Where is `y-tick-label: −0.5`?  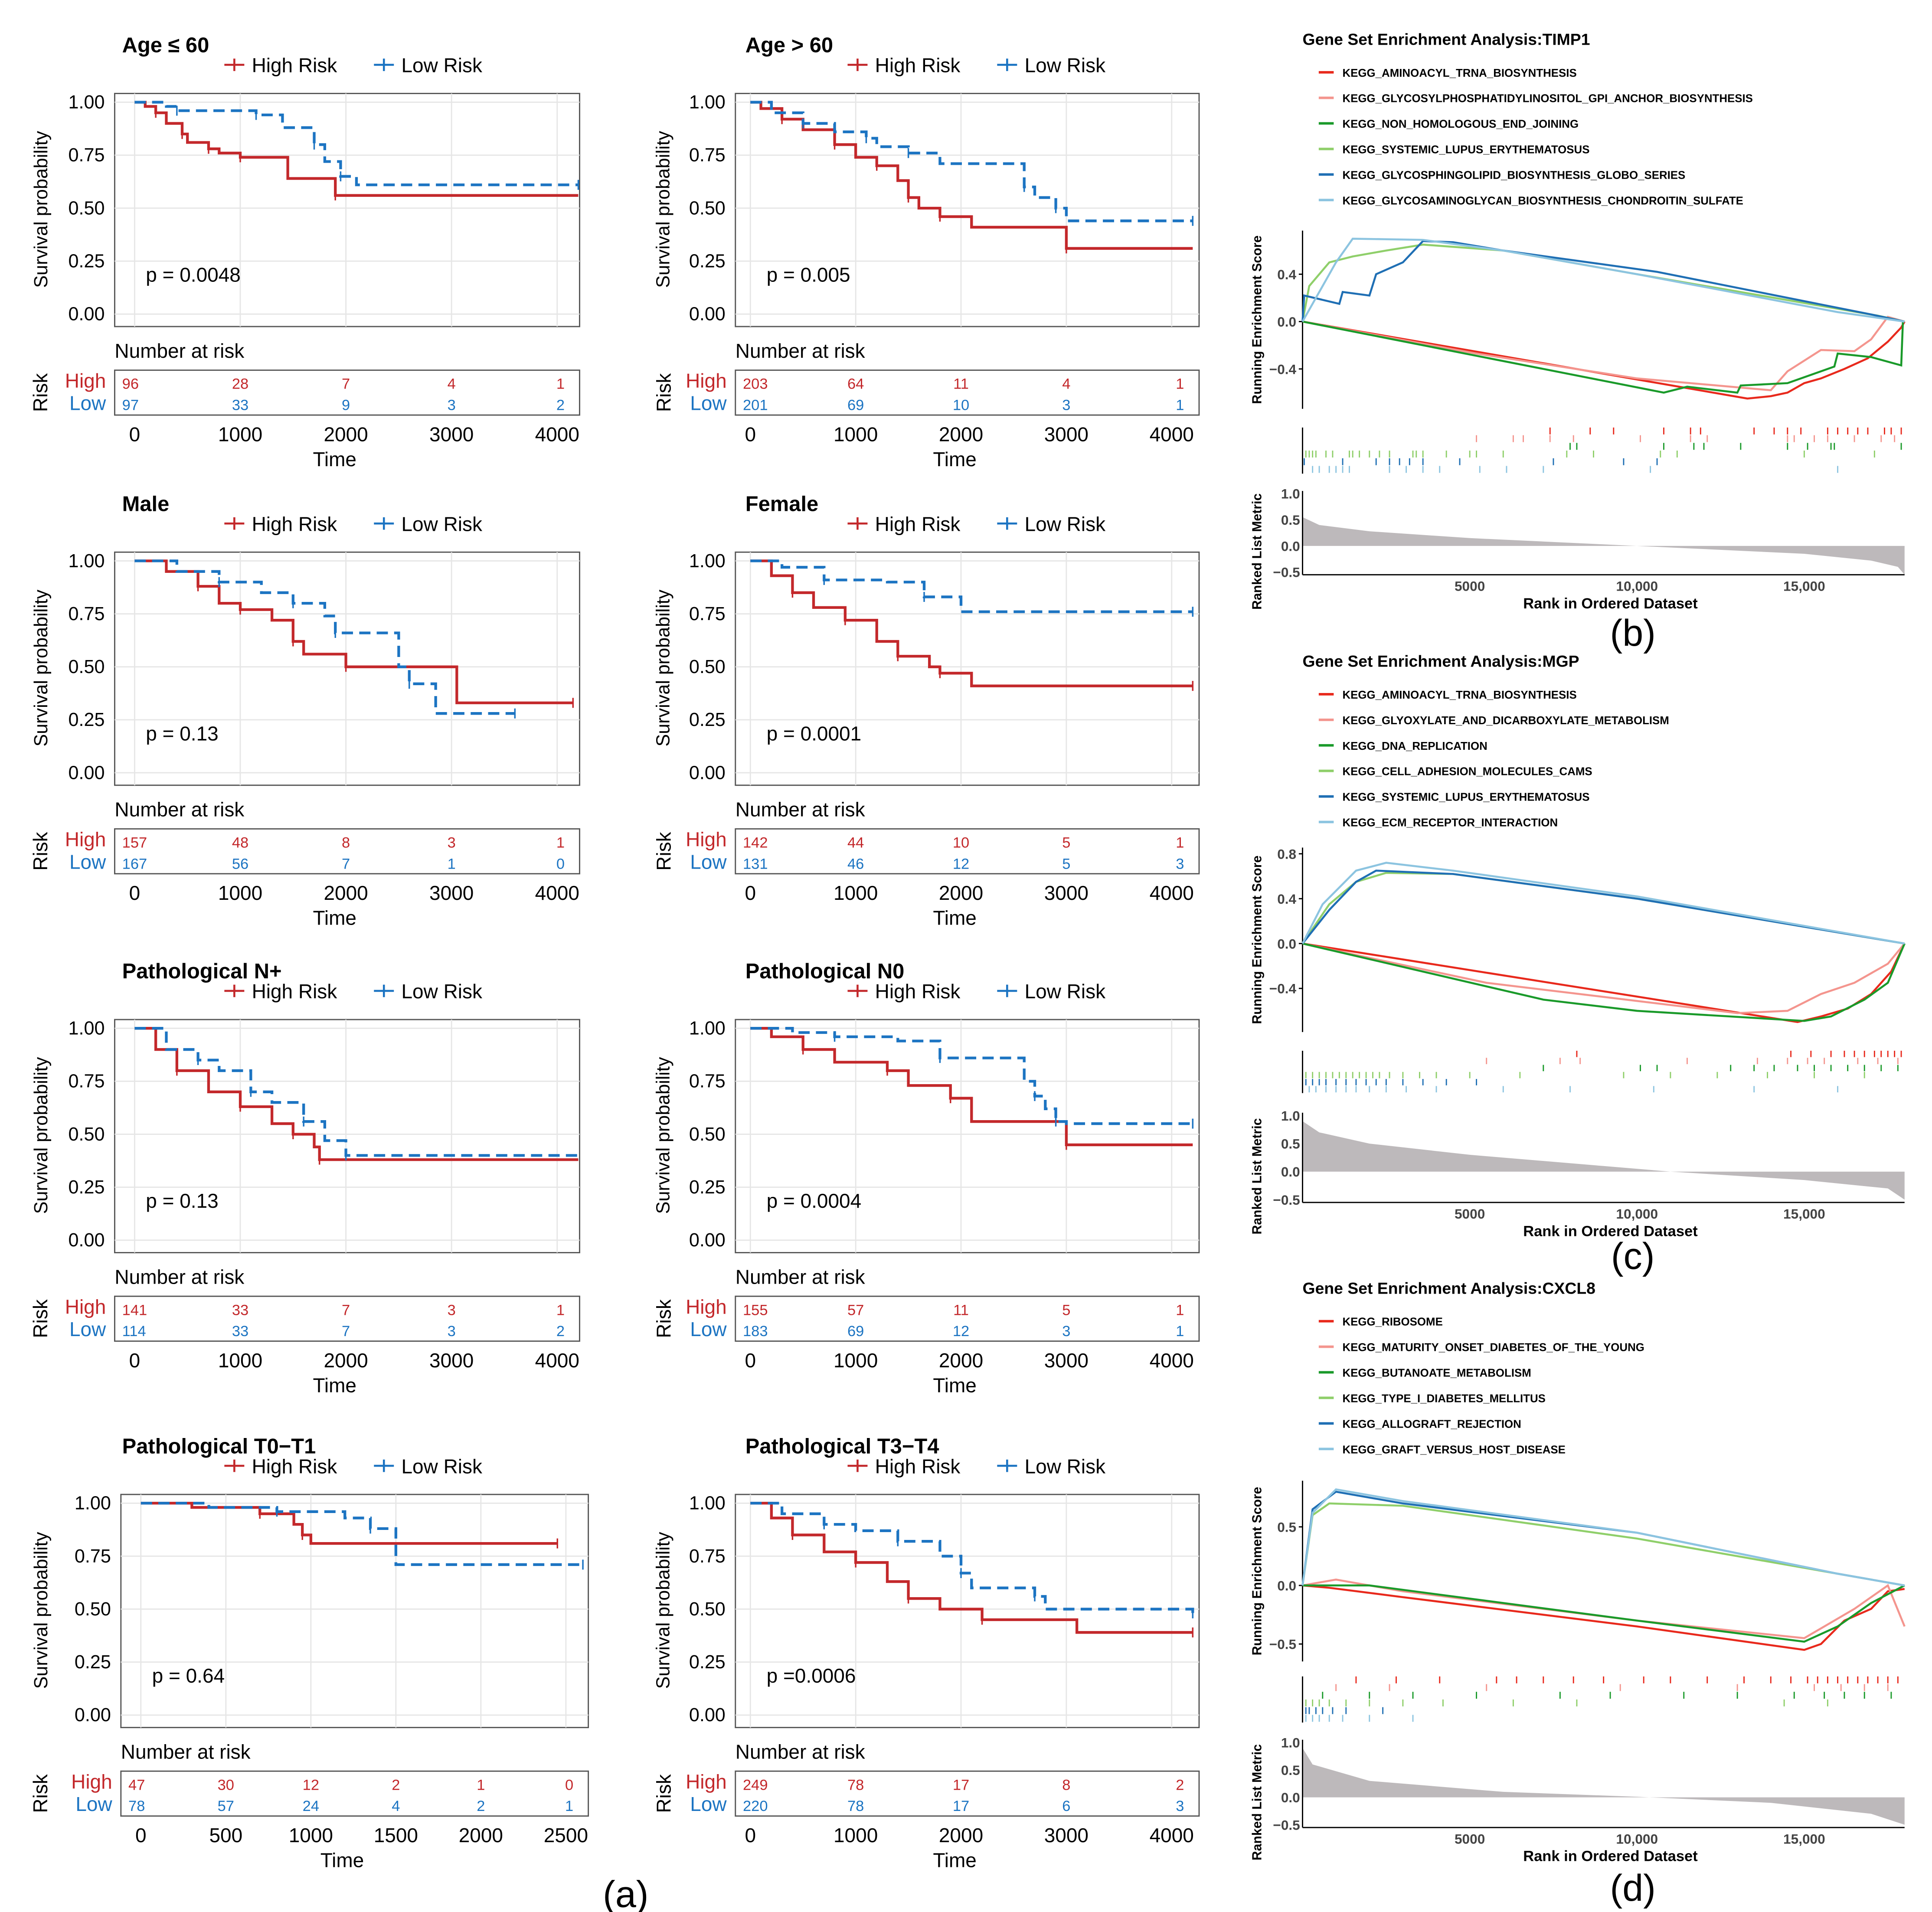 y-tick-label: −0.5 is located at coordinates (1286, 572).